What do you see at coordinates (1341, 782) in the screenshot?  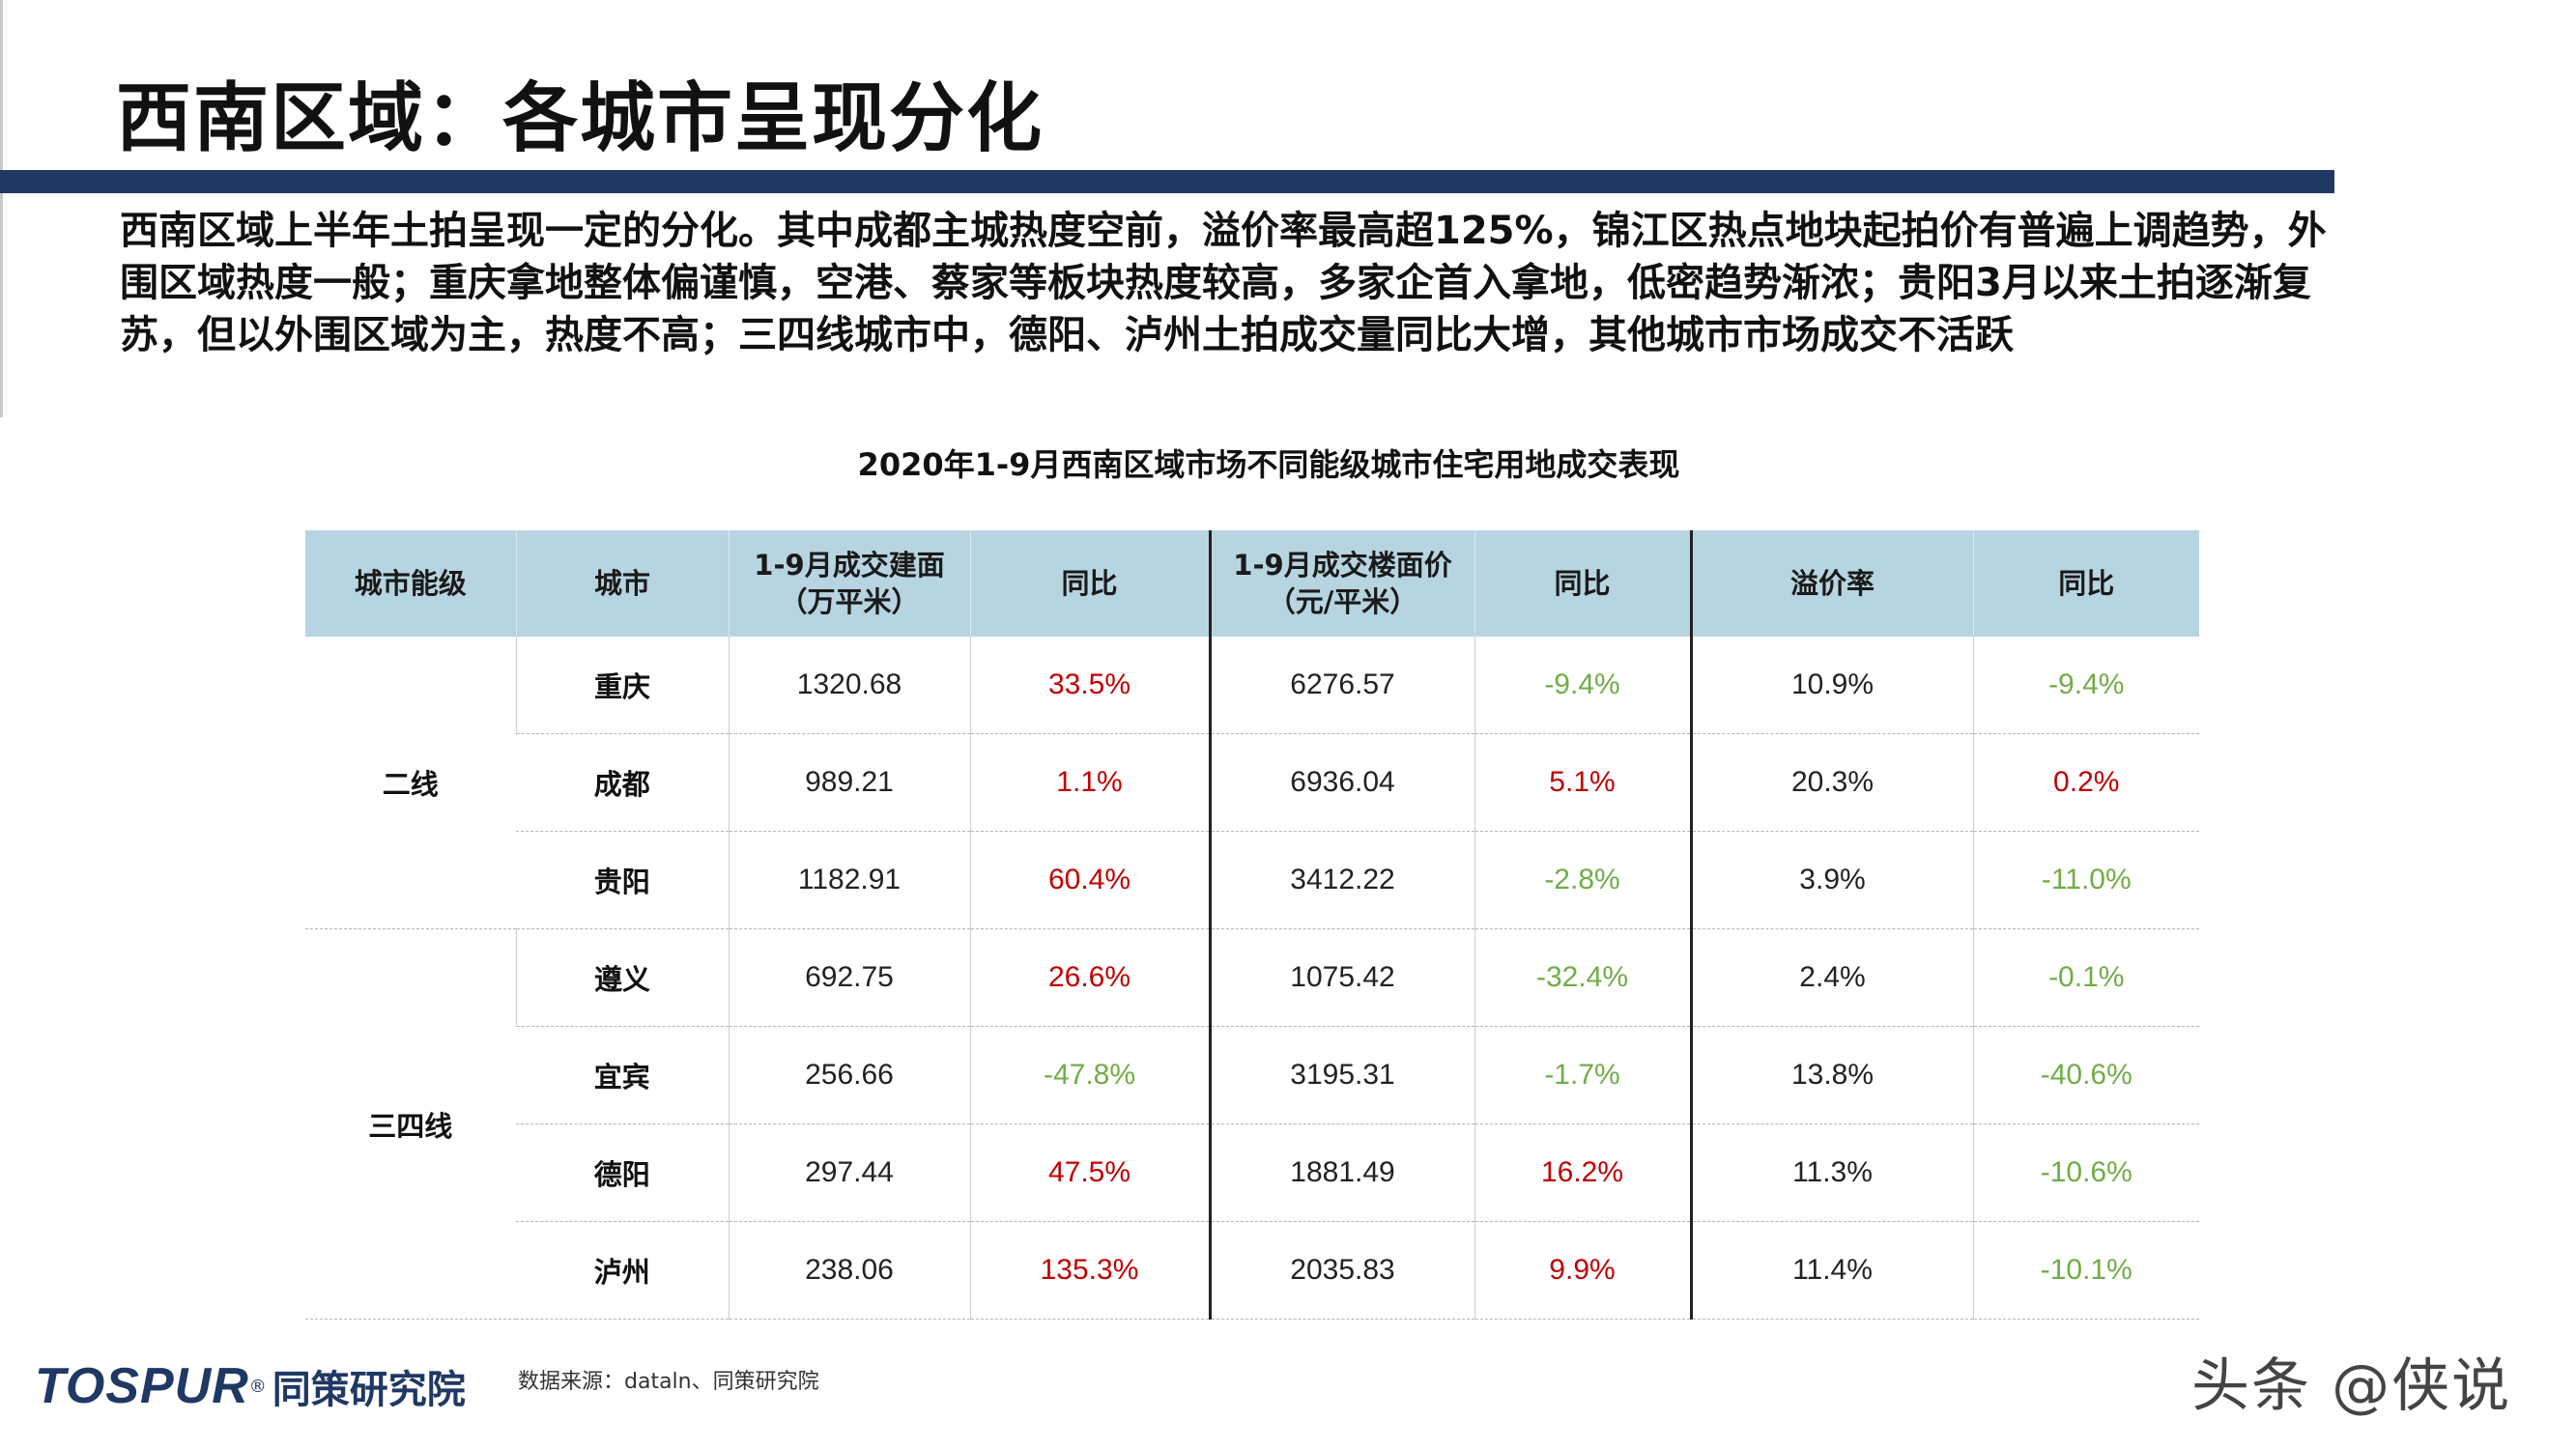 I see `value-cell: 6936.04` at bounding box center [1341, 782].